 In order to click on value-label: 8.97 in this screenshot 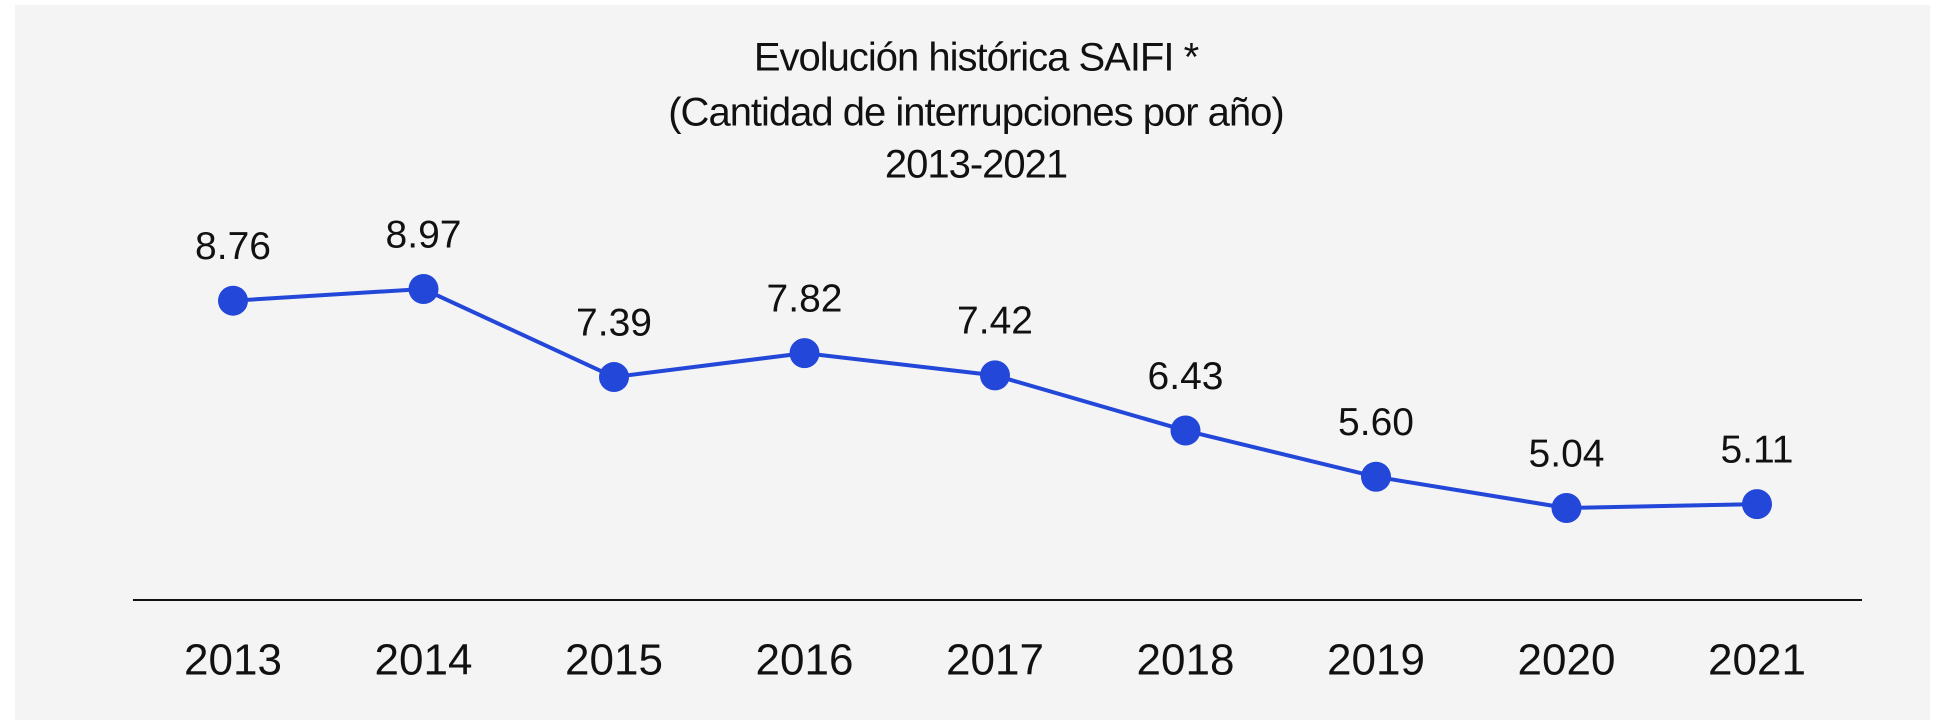, I will do `click(424, 234)`.